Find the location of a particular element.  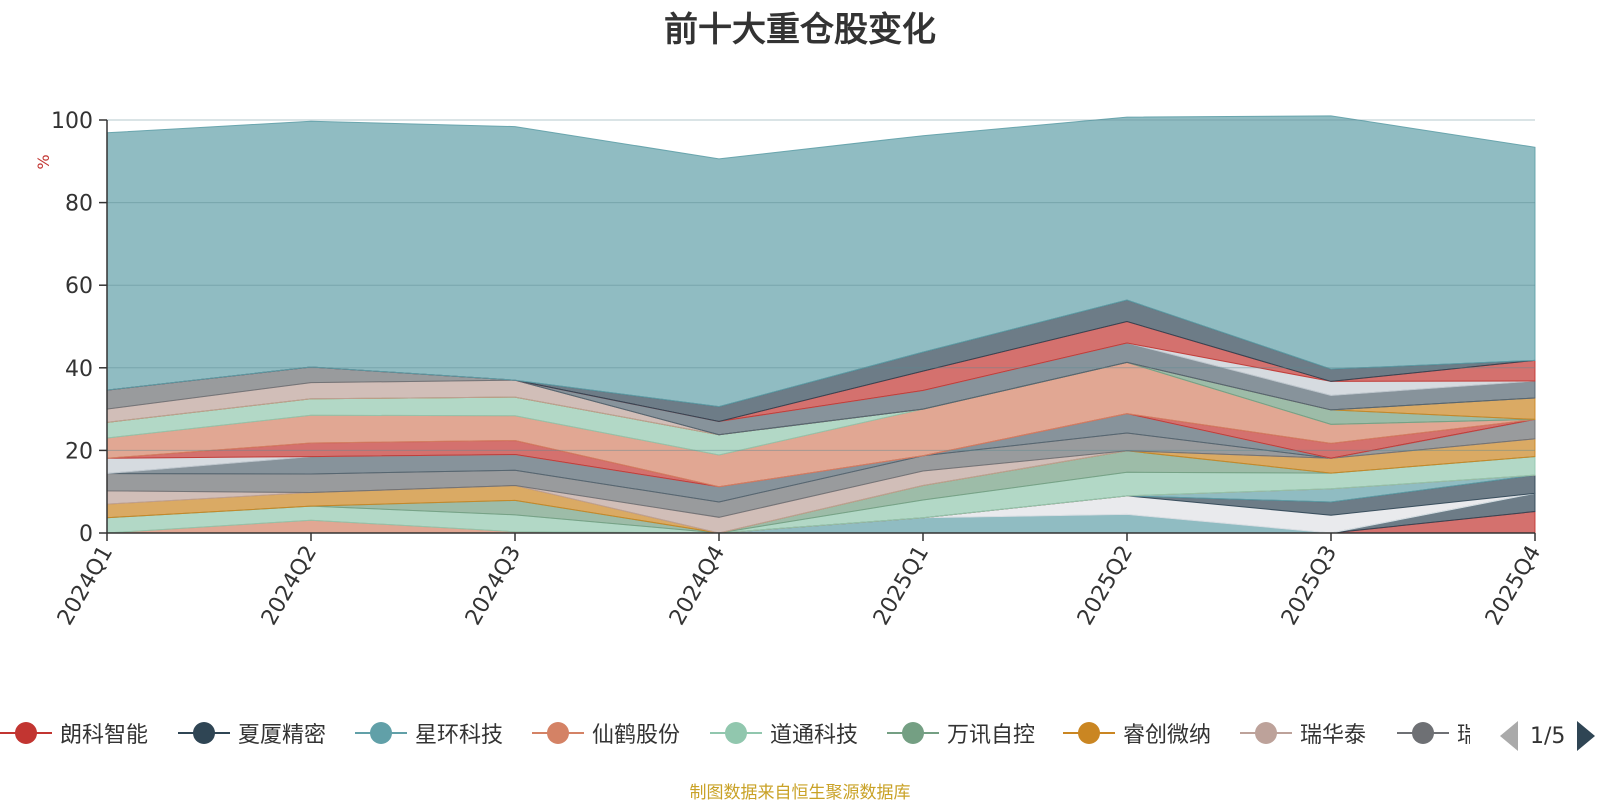

legend-prev-arrow-icon is located at coordinates (1509, 736).